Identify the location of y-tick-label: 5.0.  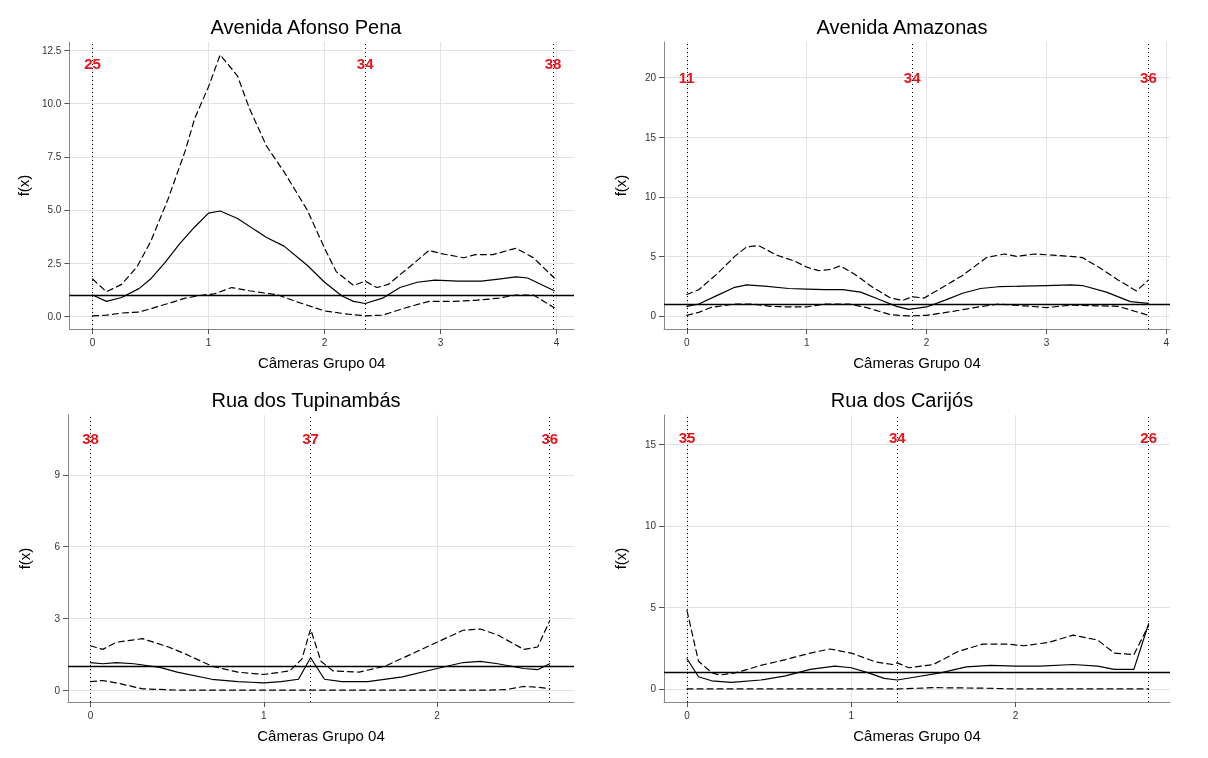
(54, 210).